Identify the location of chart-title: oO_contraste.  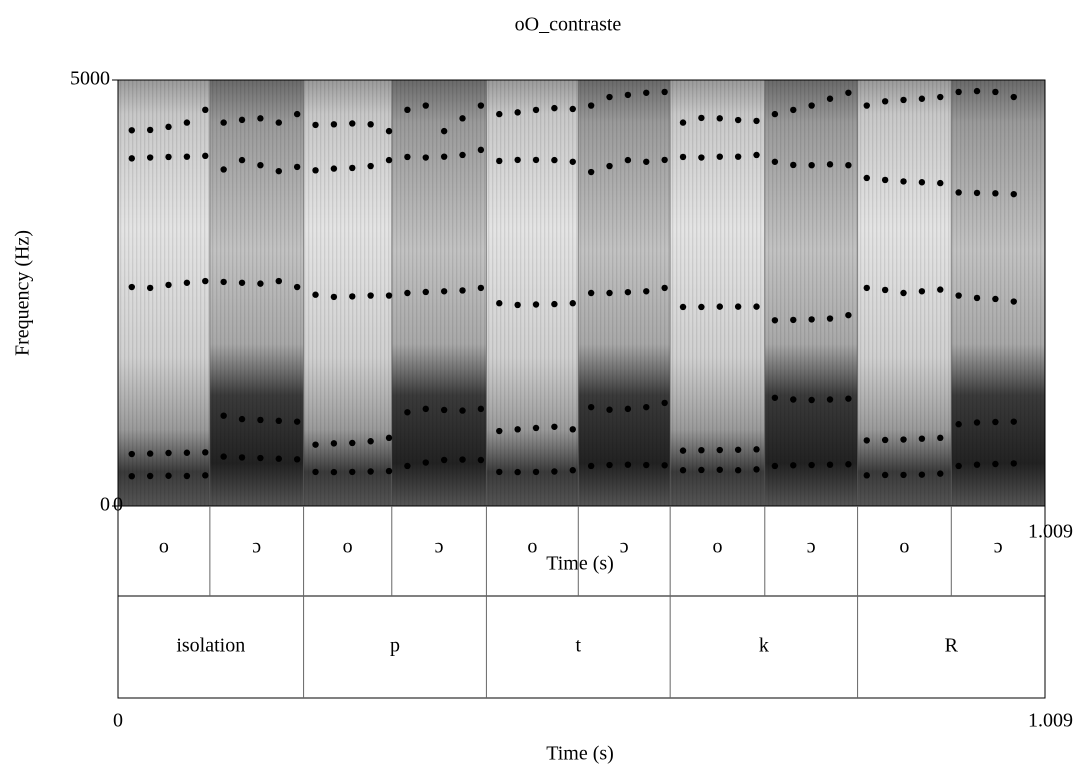
(568, 25).